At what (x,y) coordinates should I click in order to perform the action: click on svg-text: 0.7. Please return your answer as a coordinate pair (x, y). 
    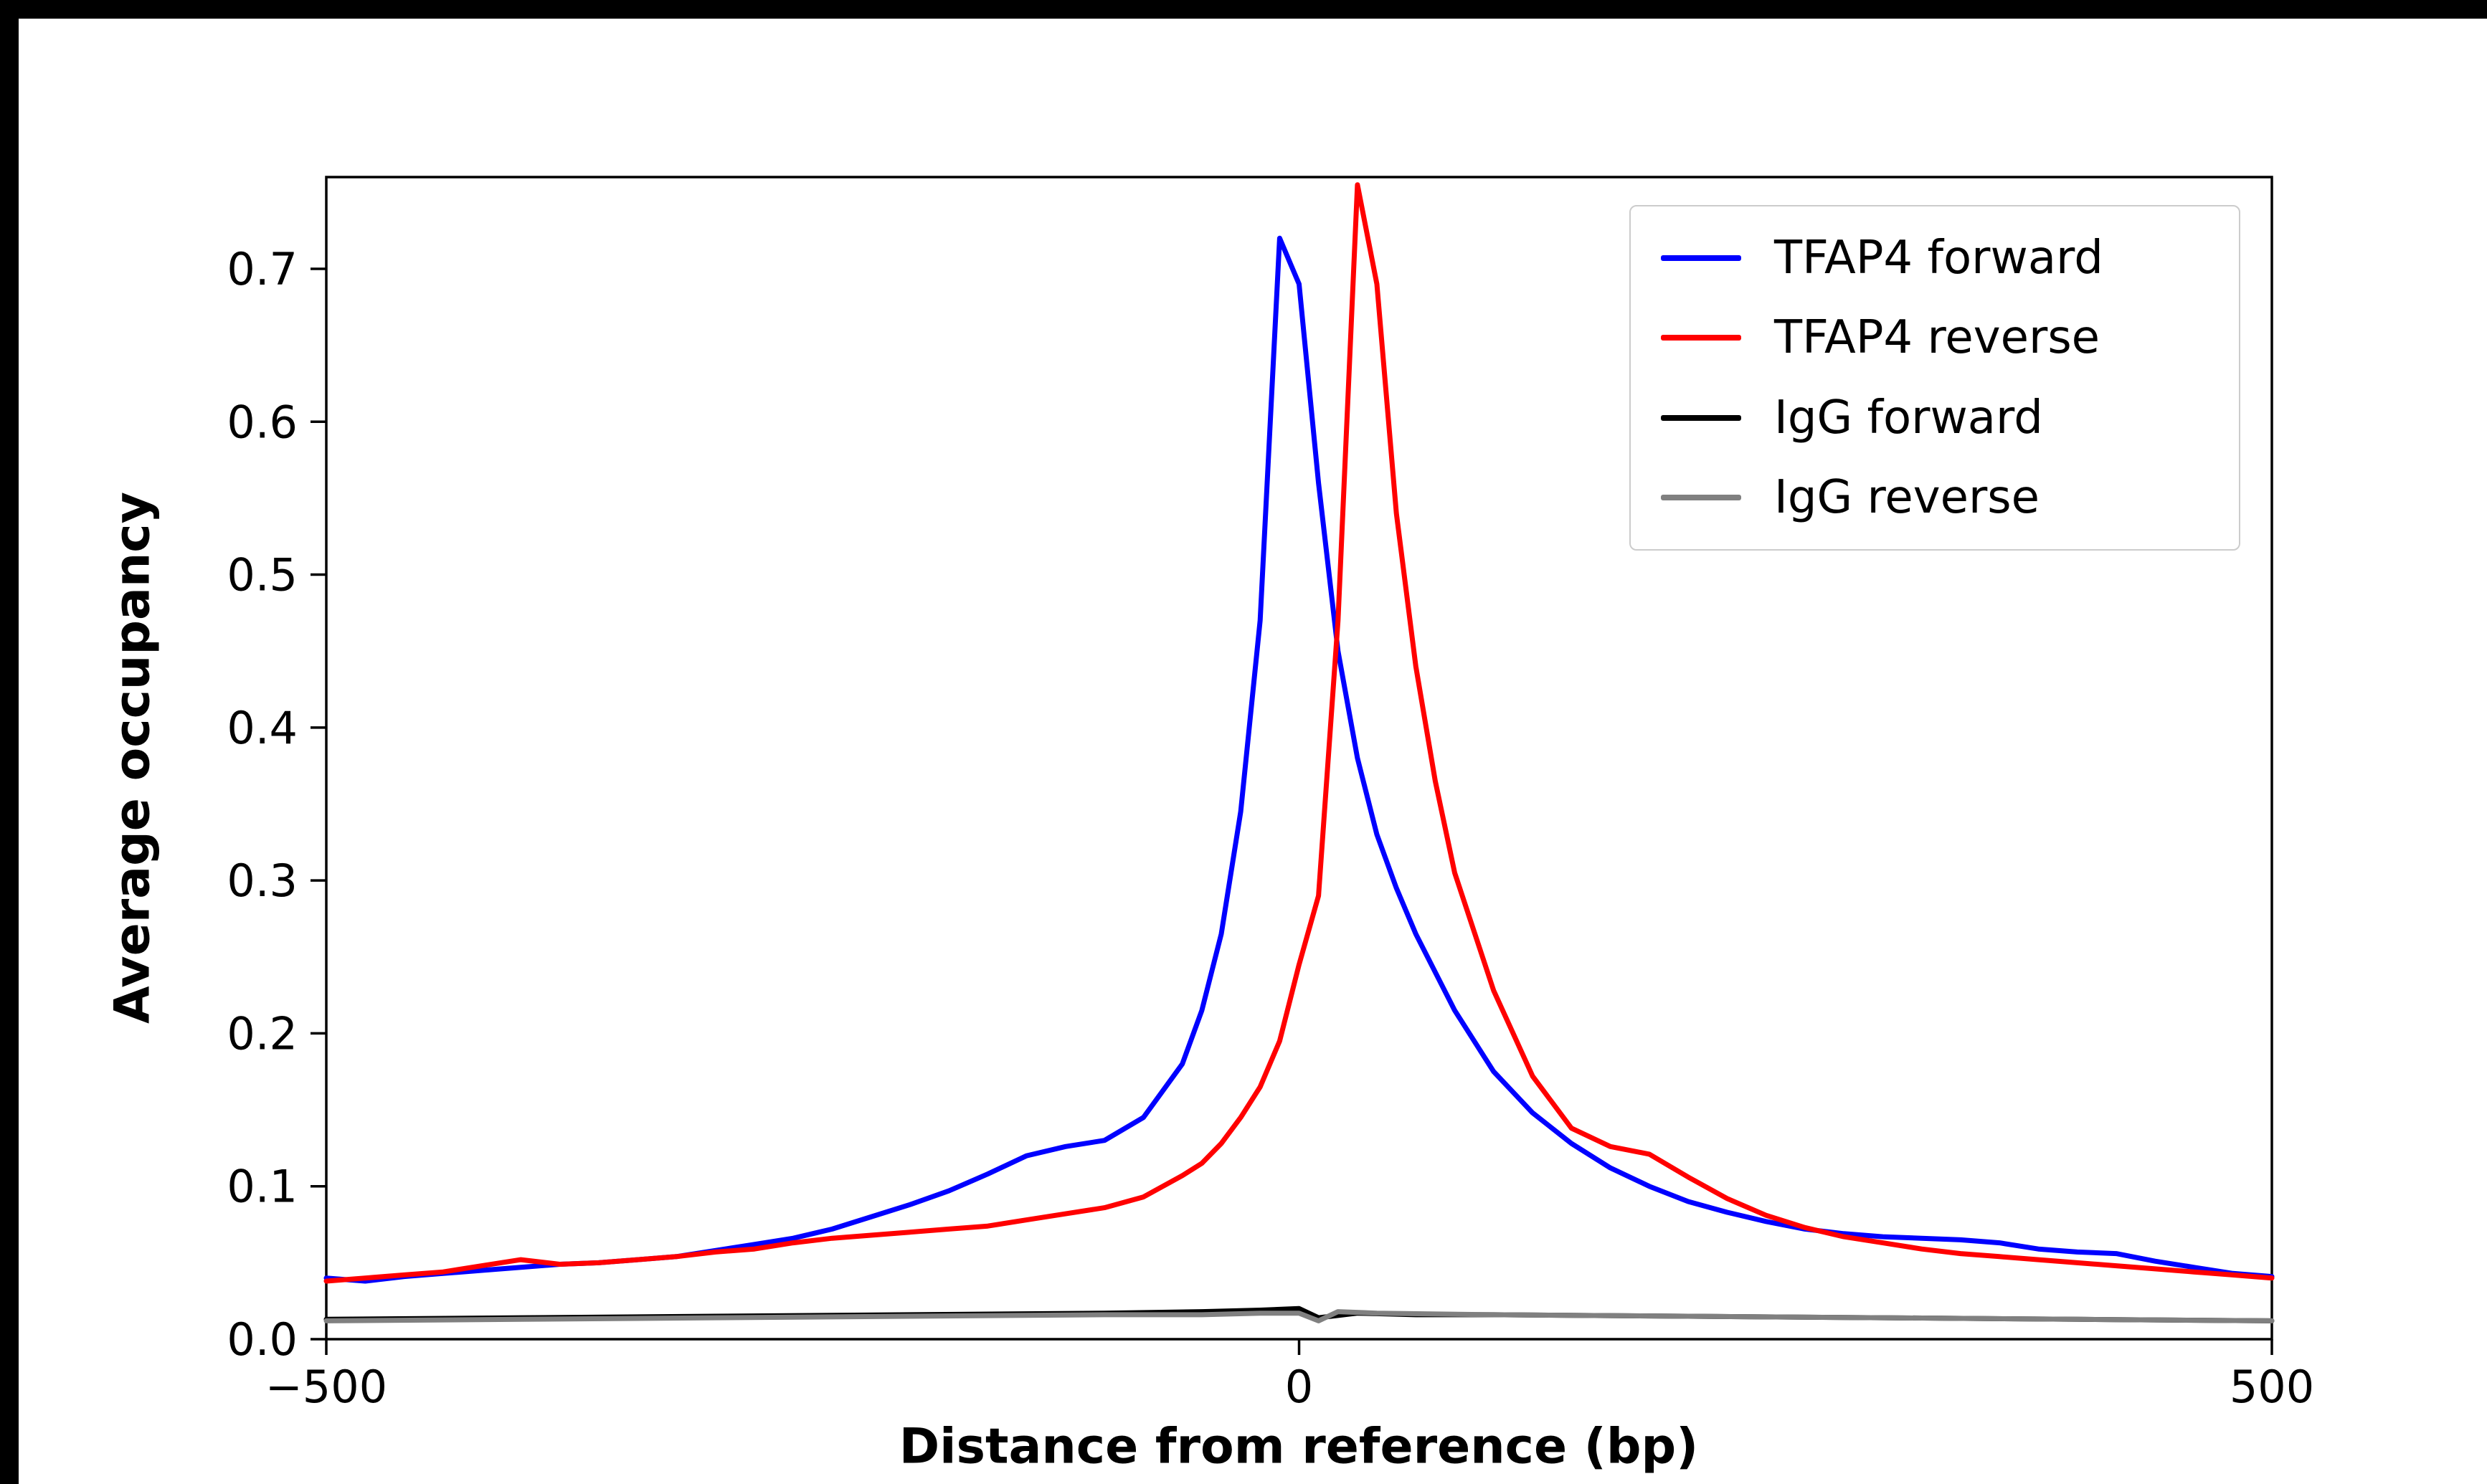
    Looking at the image, I should click on (262, 269).